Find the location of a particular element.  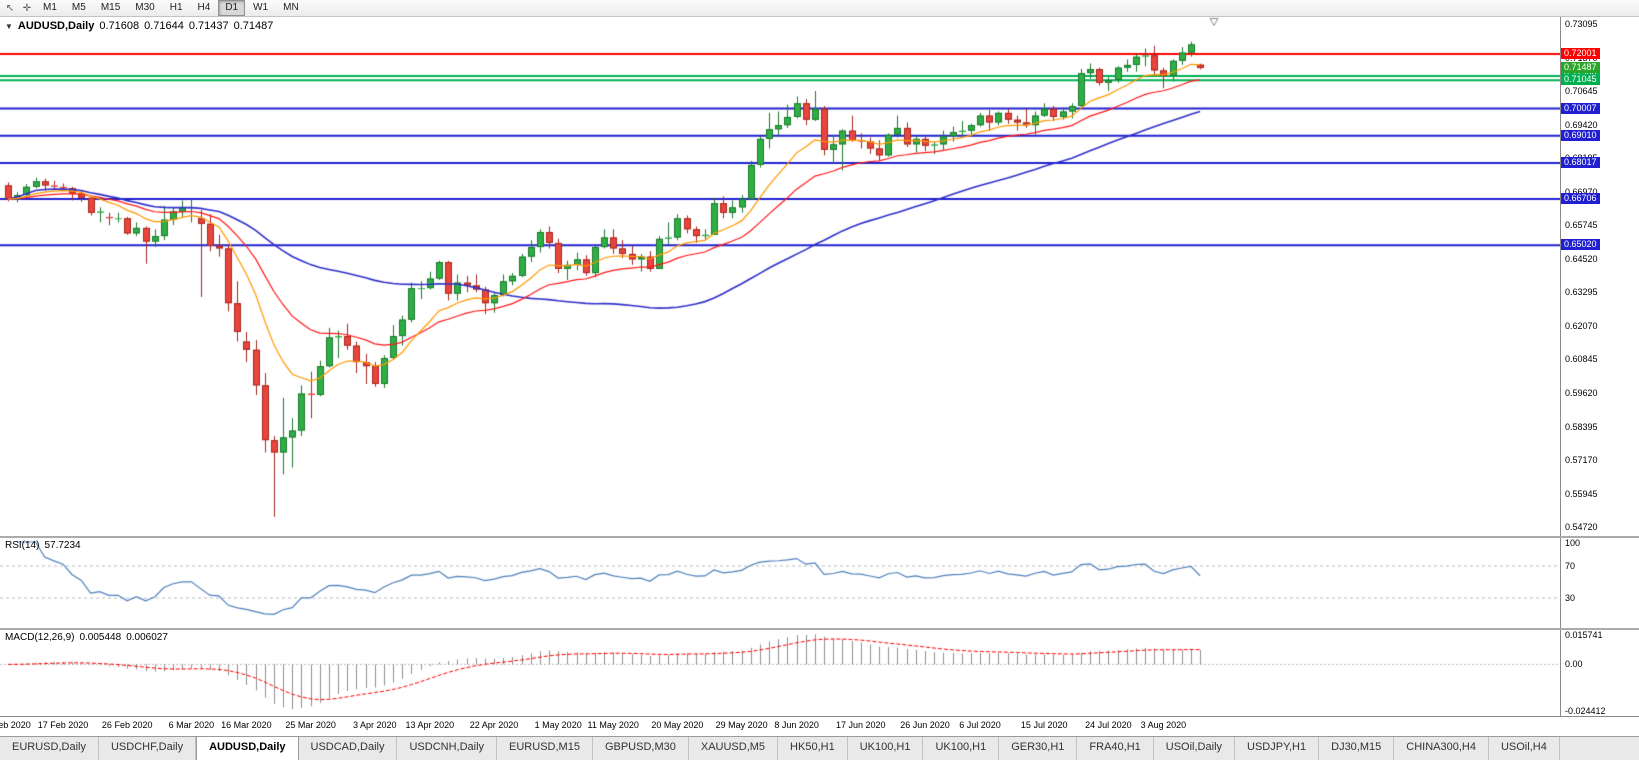

rsi-axis-tick: 30 is located at coordinates (1570, 598).